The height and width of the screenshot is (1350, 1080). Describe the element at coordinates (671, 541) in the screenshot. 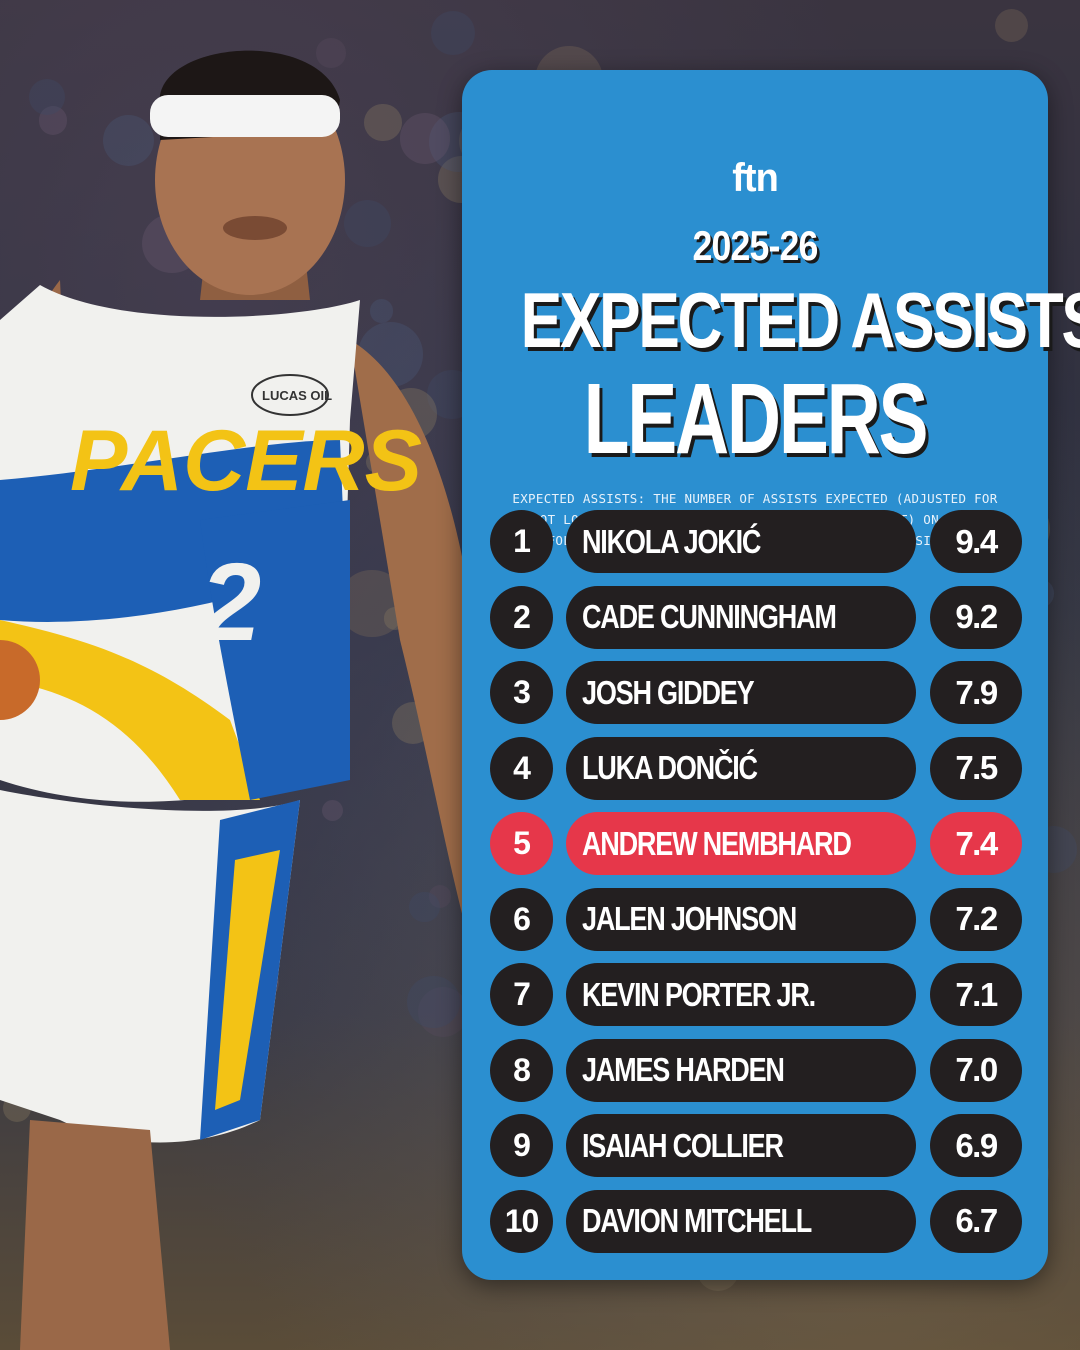

I see `player-name: NIKOLA JOKIĆ` at that location.